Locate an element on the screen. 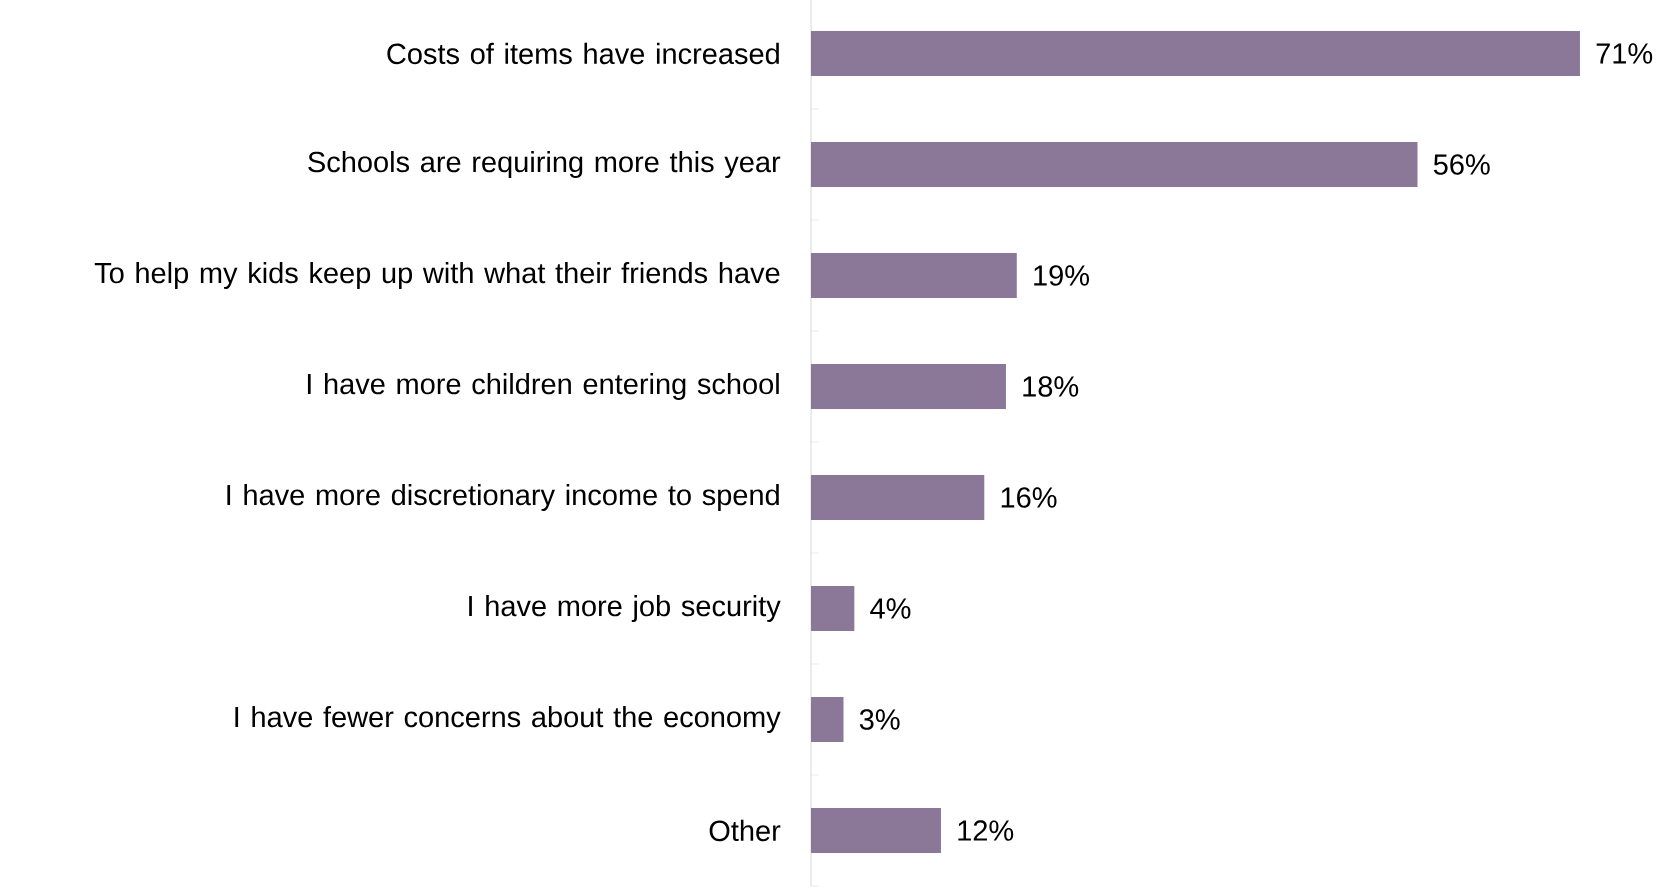 The height and width of the screenshot is (890, 1673). data-label: 19% is located at coordinates (1061, 275).